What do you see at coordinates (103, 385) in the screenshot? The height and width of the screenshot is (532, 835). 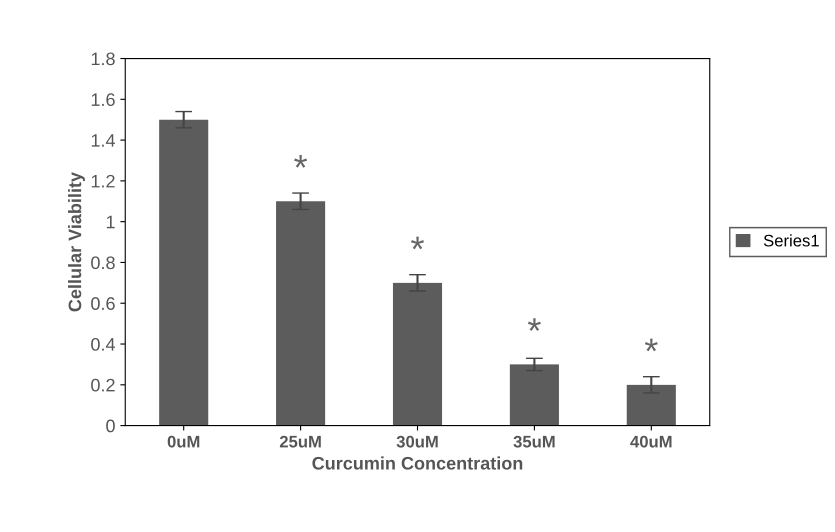 I see `y-tick-label: 0.2` at bounding box center [103, 385].